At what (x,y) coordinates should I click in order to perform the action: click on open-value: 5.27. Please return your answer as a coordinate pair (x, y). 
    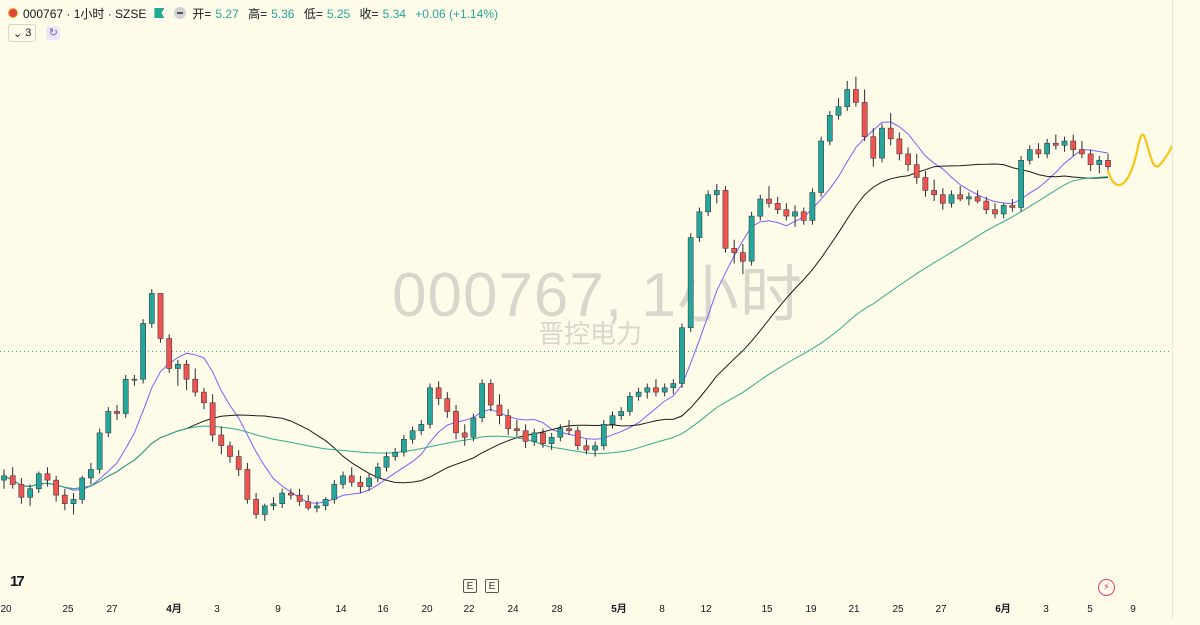
    Looking at the image, I should click on (226, 14).